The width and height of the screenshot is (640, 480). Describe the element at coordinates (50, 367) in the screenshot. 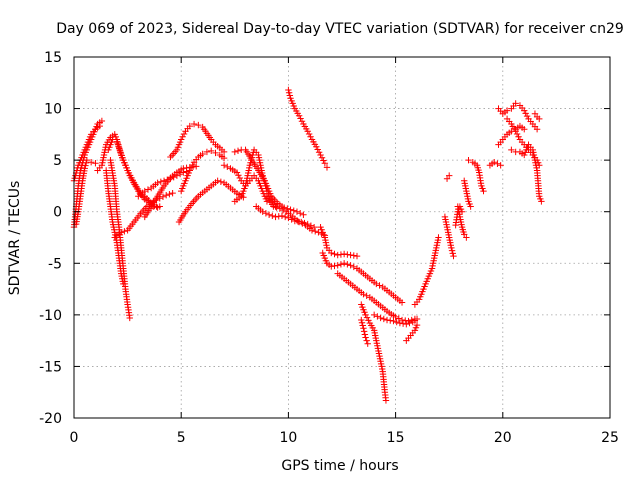

I see `y-tick-label: -15` at that location.